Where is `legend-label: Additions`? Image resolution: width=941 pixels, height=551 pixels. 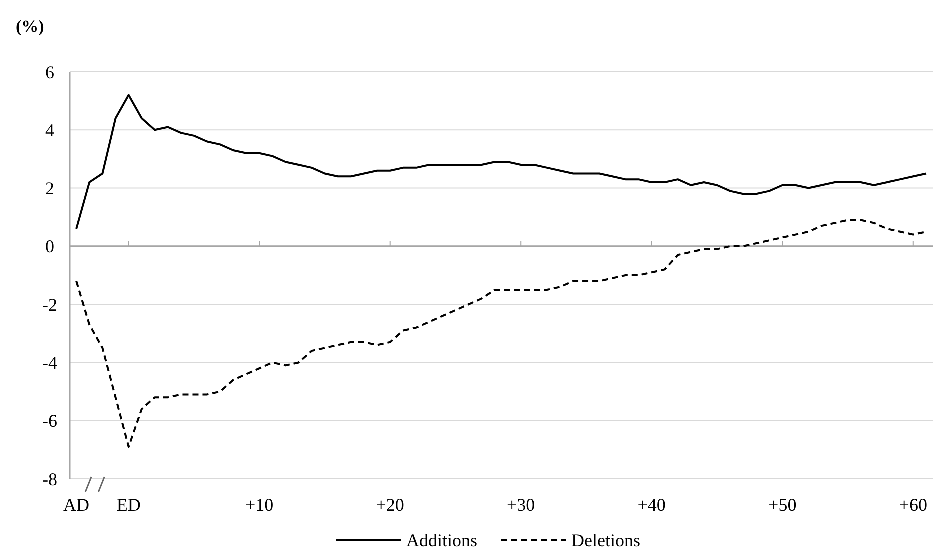
legend-label: Additions is located at coordinates (442, 540).